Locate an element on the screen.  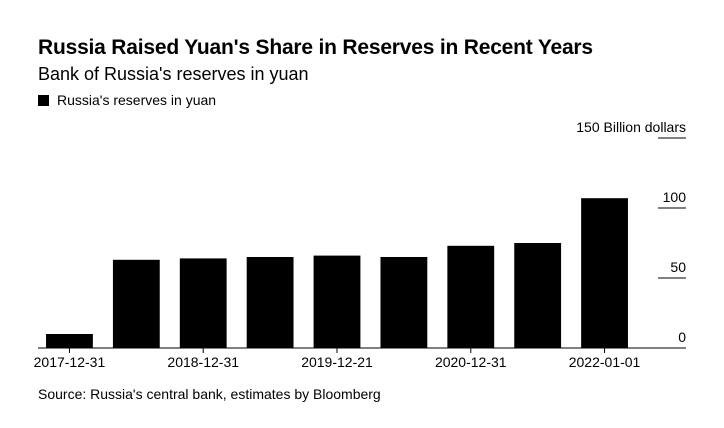
x-tick-label: 2019-12-21 is located at coordinates (337, 362).